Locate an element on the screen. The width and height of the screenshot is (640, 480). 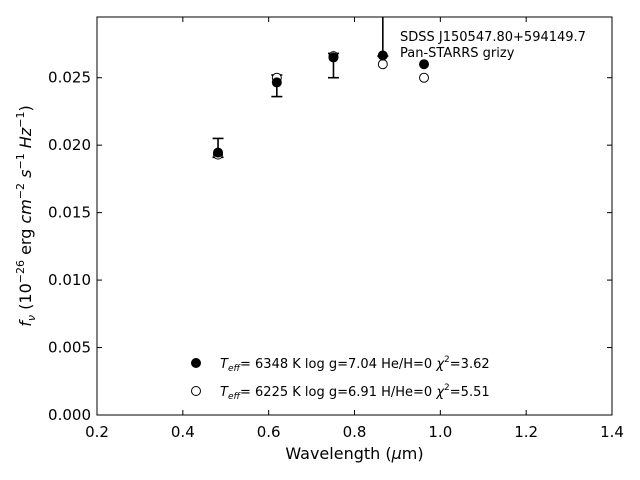
annotation-survey: Pan-STARRS grizy is located at coordinates (457, 53).